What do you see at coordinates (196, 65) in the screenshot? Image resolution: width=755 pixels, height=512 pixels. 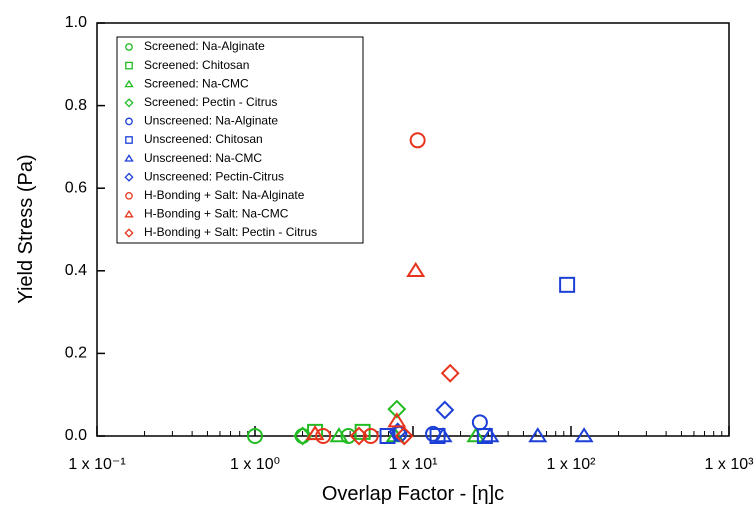 I see `legend-label: Screened: Chitosan` at bounding box center [196, 65].